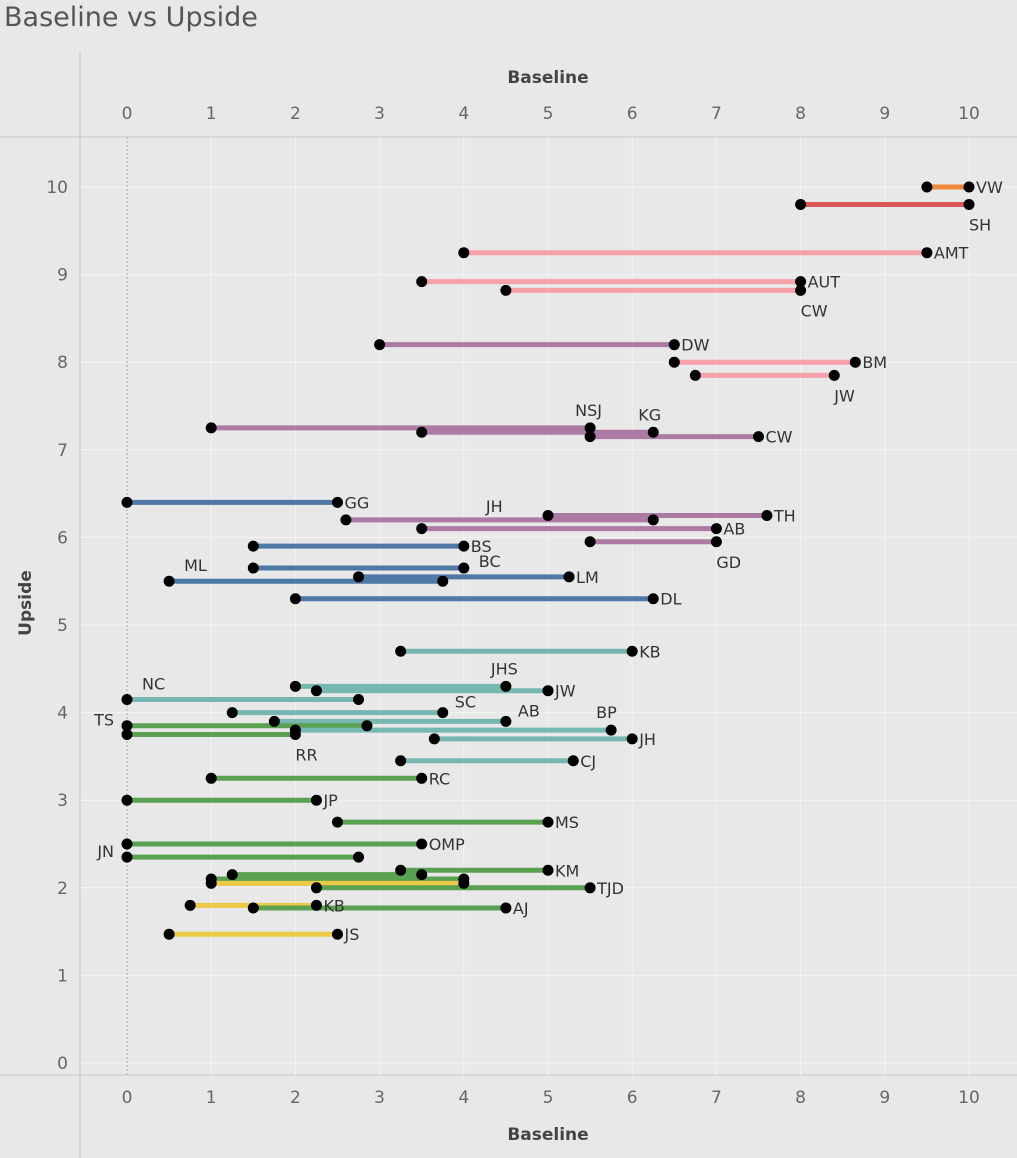 Image resolution: width=1017 pixels, height=1158 pixels. Describe the element at coordinates (800, 1098) in the screenshot. I see `x-tick-label-bottom: 8` at that location.